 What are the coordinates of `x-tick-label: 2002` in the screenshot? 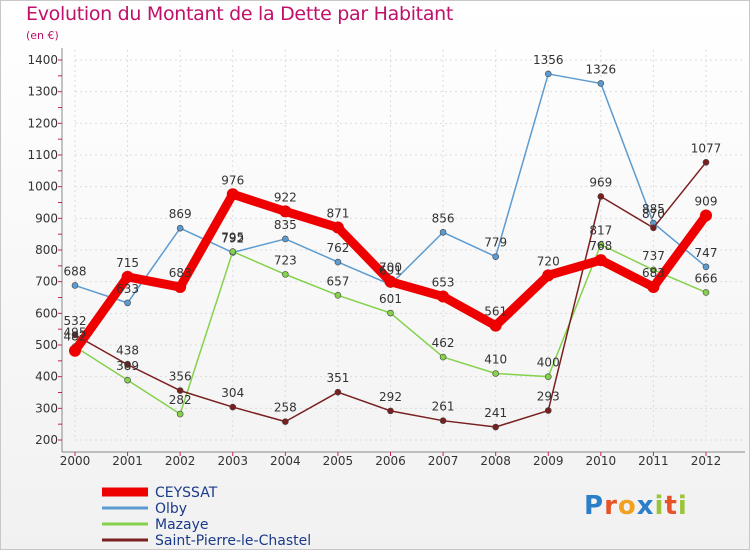 It's located at (180, 461).